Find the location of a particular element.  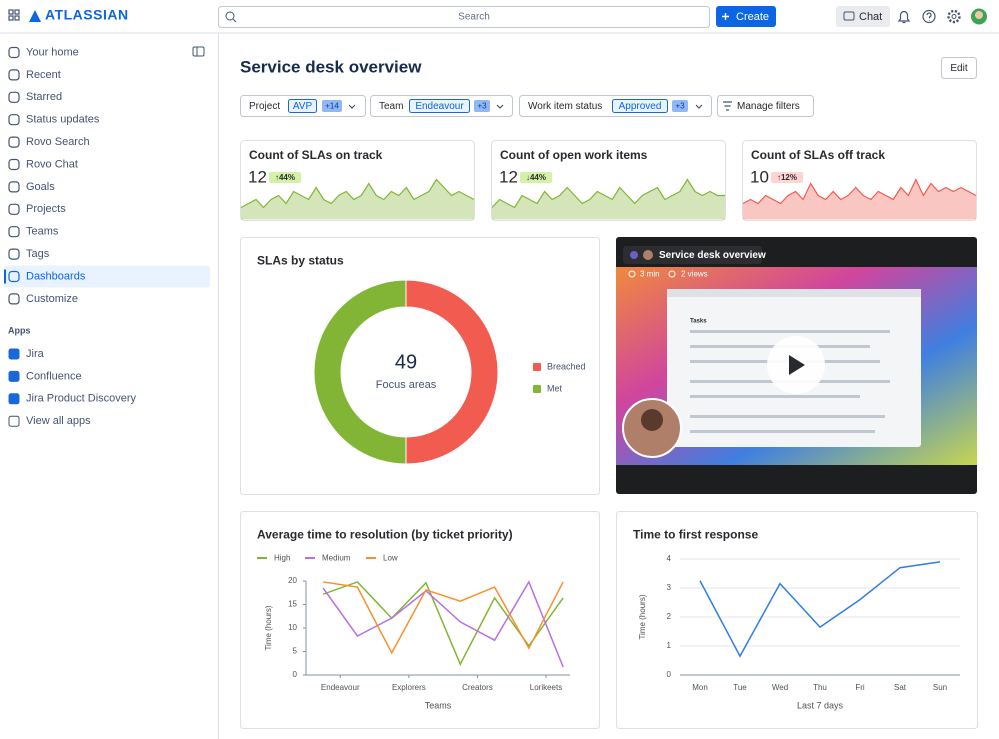

chat-label: Chat is located at coordinates (870, 17).